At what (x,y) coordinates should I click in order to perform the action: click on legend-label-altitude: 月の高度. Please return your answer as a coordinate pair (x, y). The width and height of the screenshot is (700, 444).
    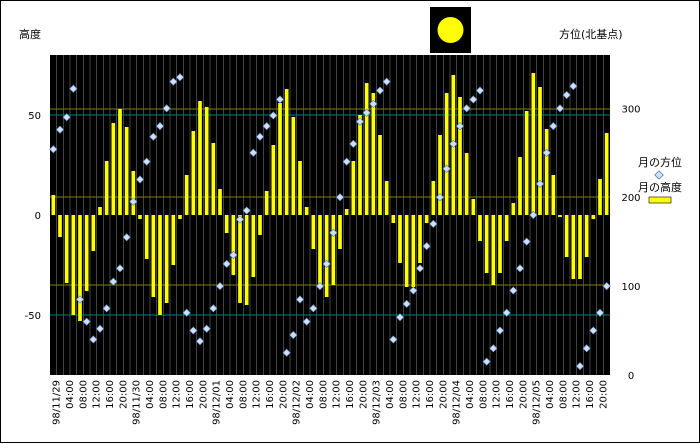
    Looking at the image, I should click on (660, 187).